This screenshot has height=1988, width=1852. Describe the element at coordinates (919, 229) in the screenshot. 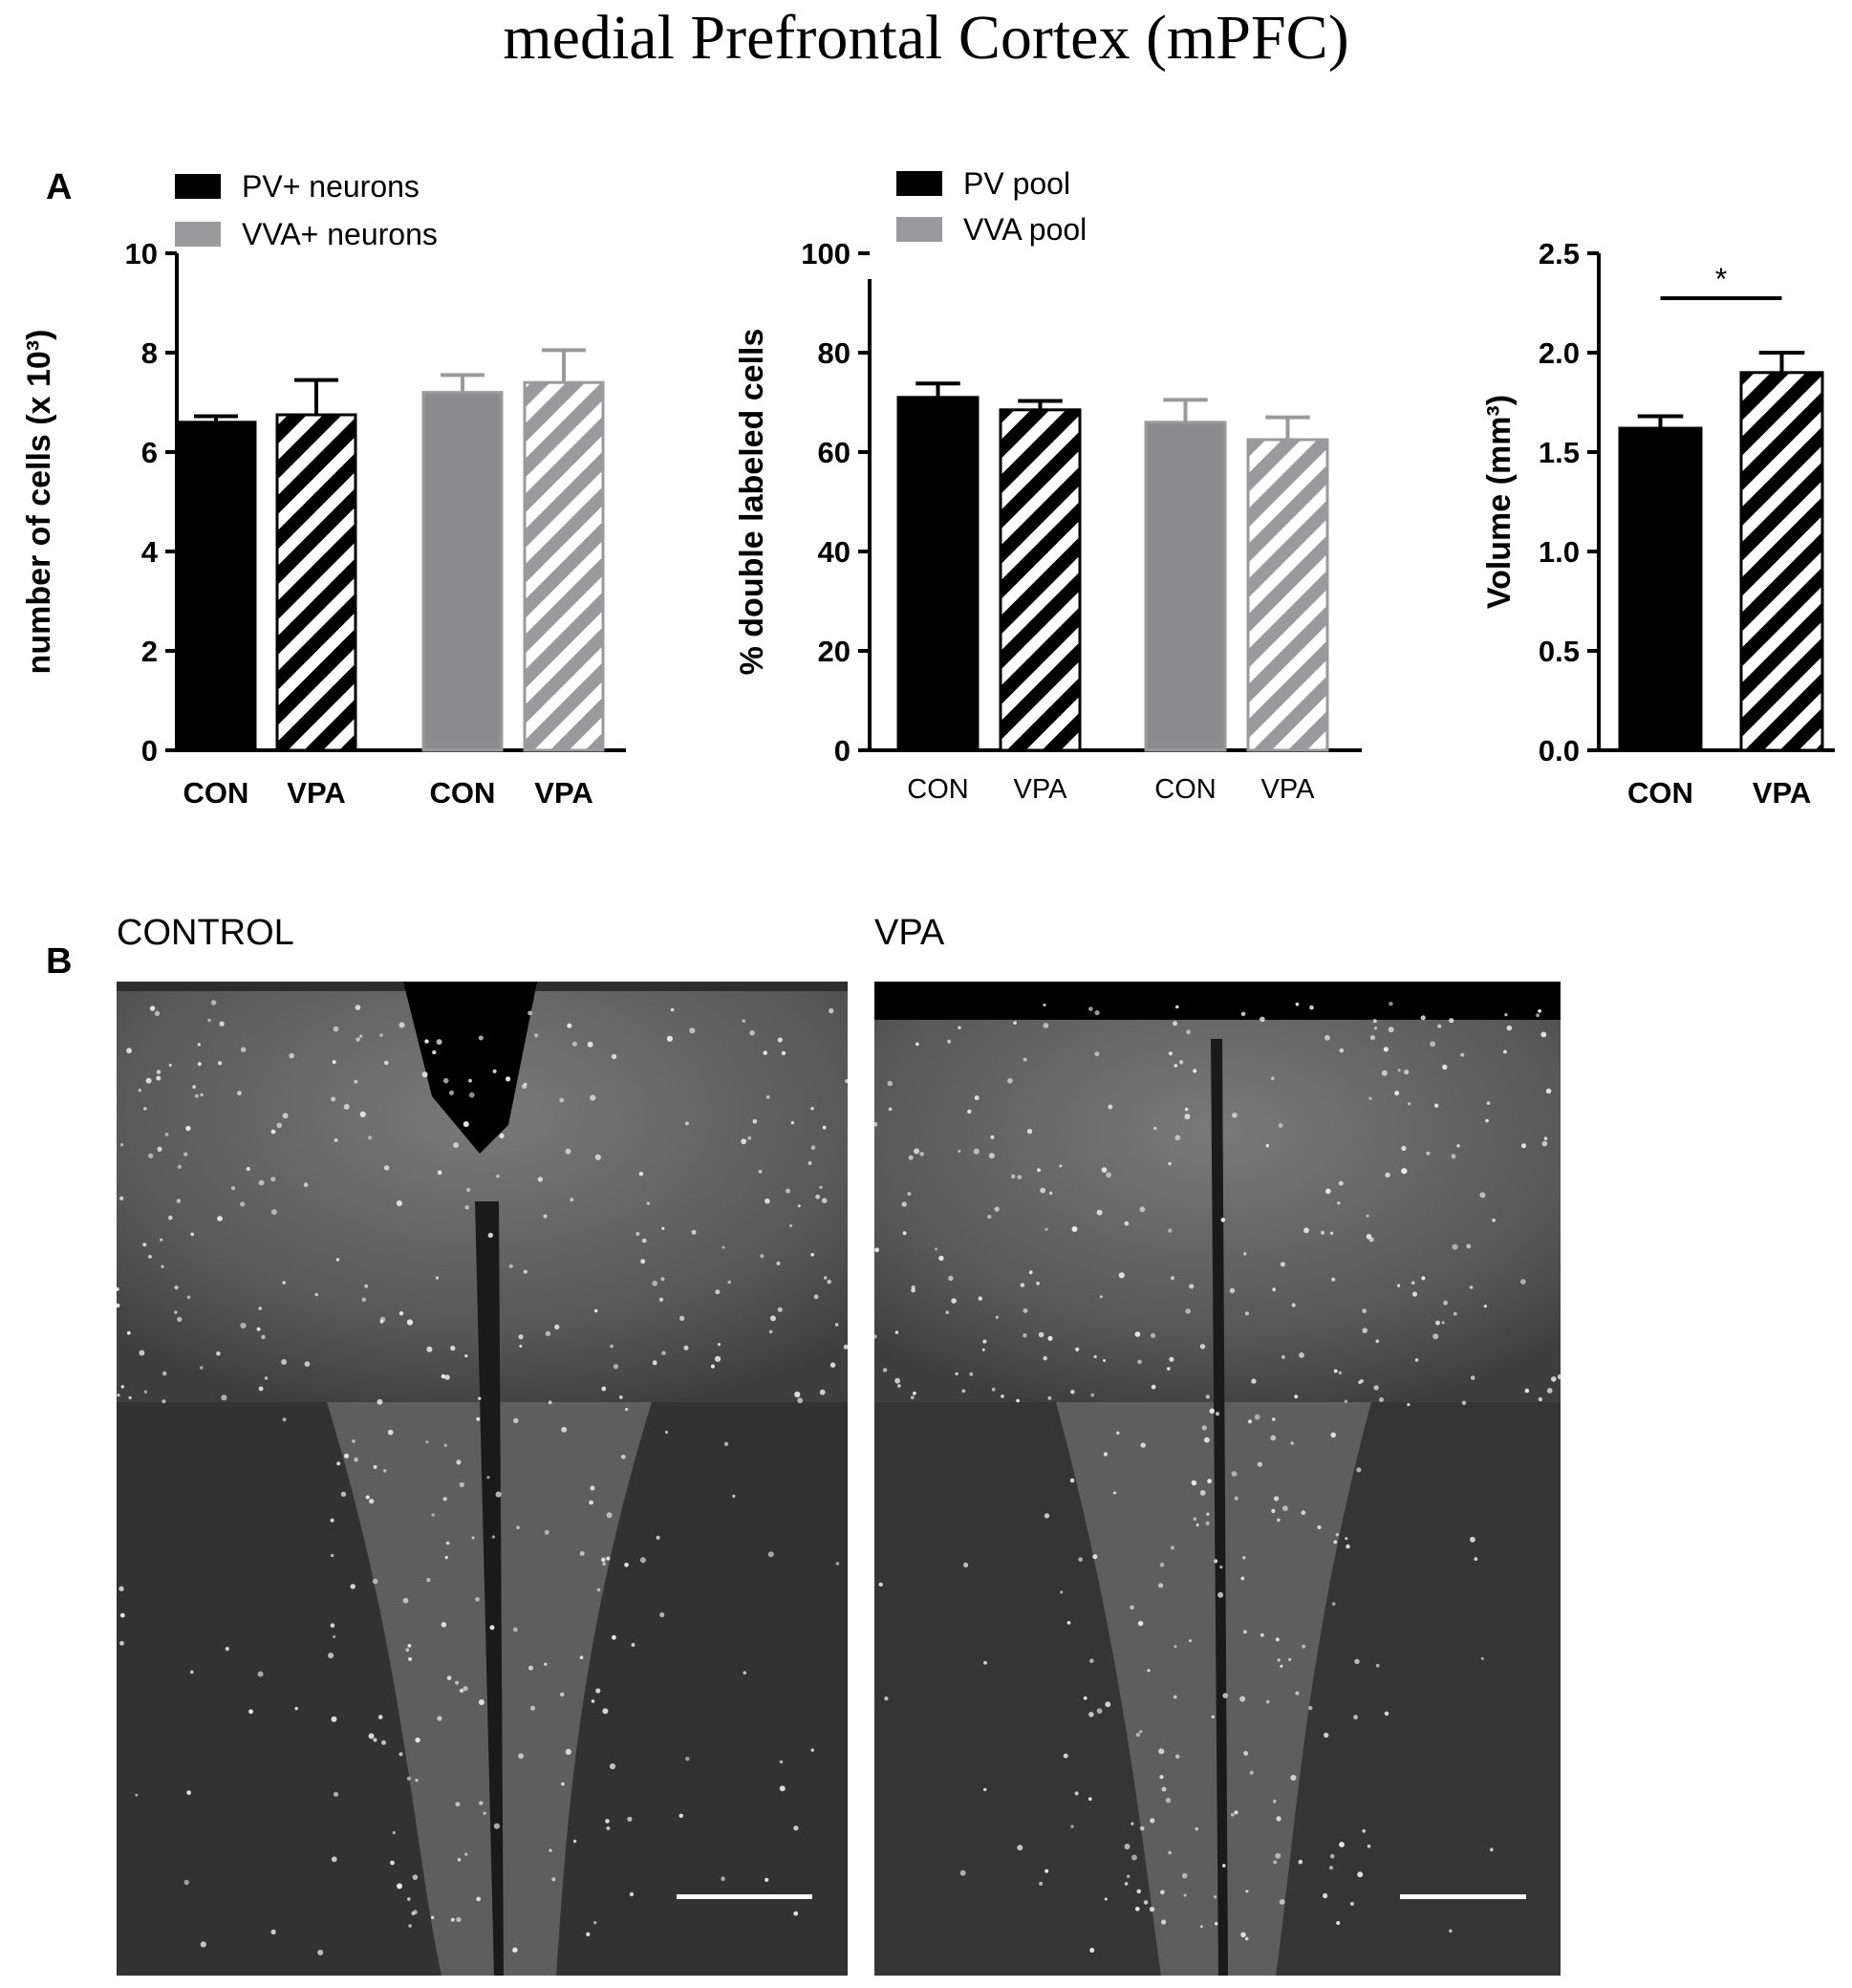

I see `legend-swatch` at that location.